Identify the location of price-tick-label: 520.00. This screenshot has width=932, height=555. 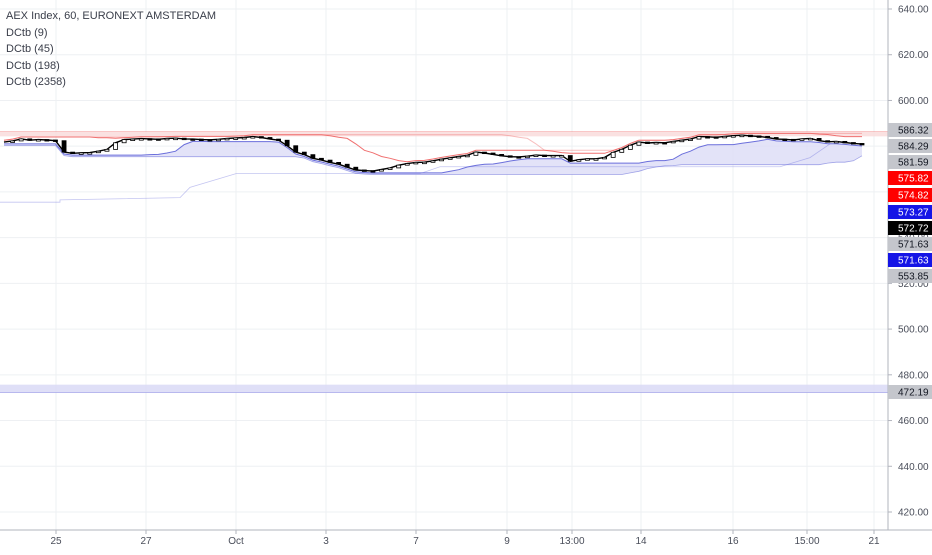
(913, 284).